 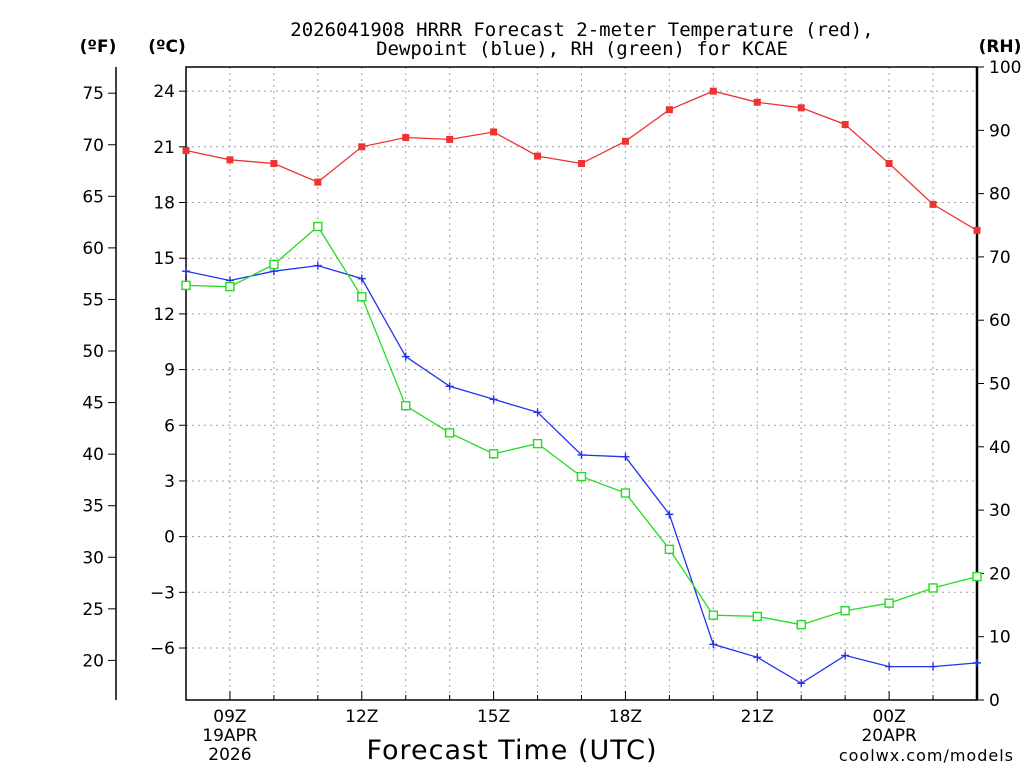 What do you see at coordinates (229, 755) in the screenshot?
I see `time-tick-year: 2026` at bounding box center [229, 755].